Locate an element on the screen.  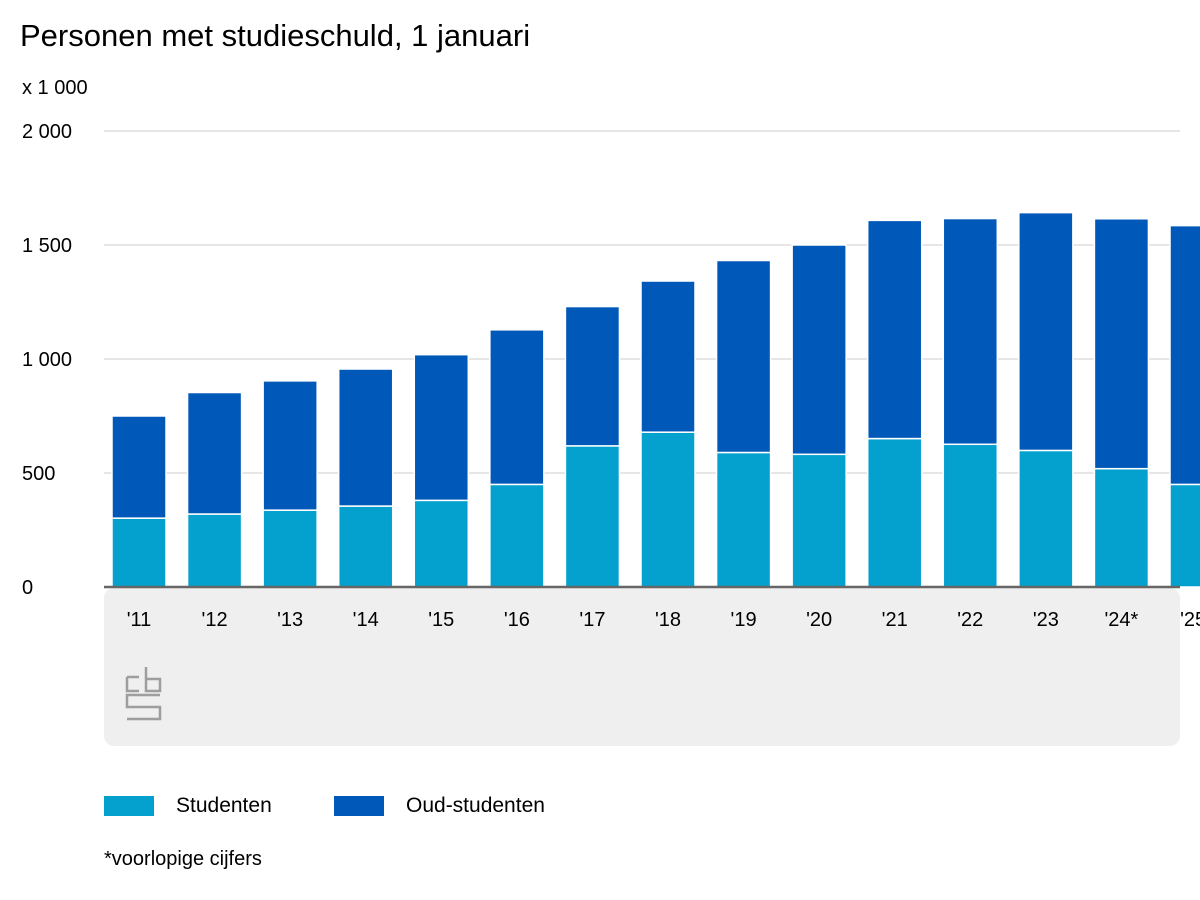
x-tick-label: '17 is located at coordinates (592, 620).